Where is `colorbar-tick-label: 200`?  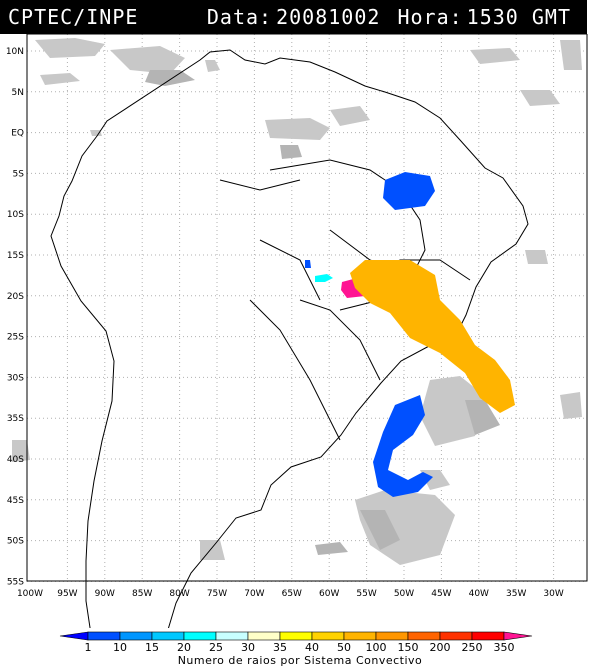 colorbar-tick-label: 200 is located at coordinates (440, 647).